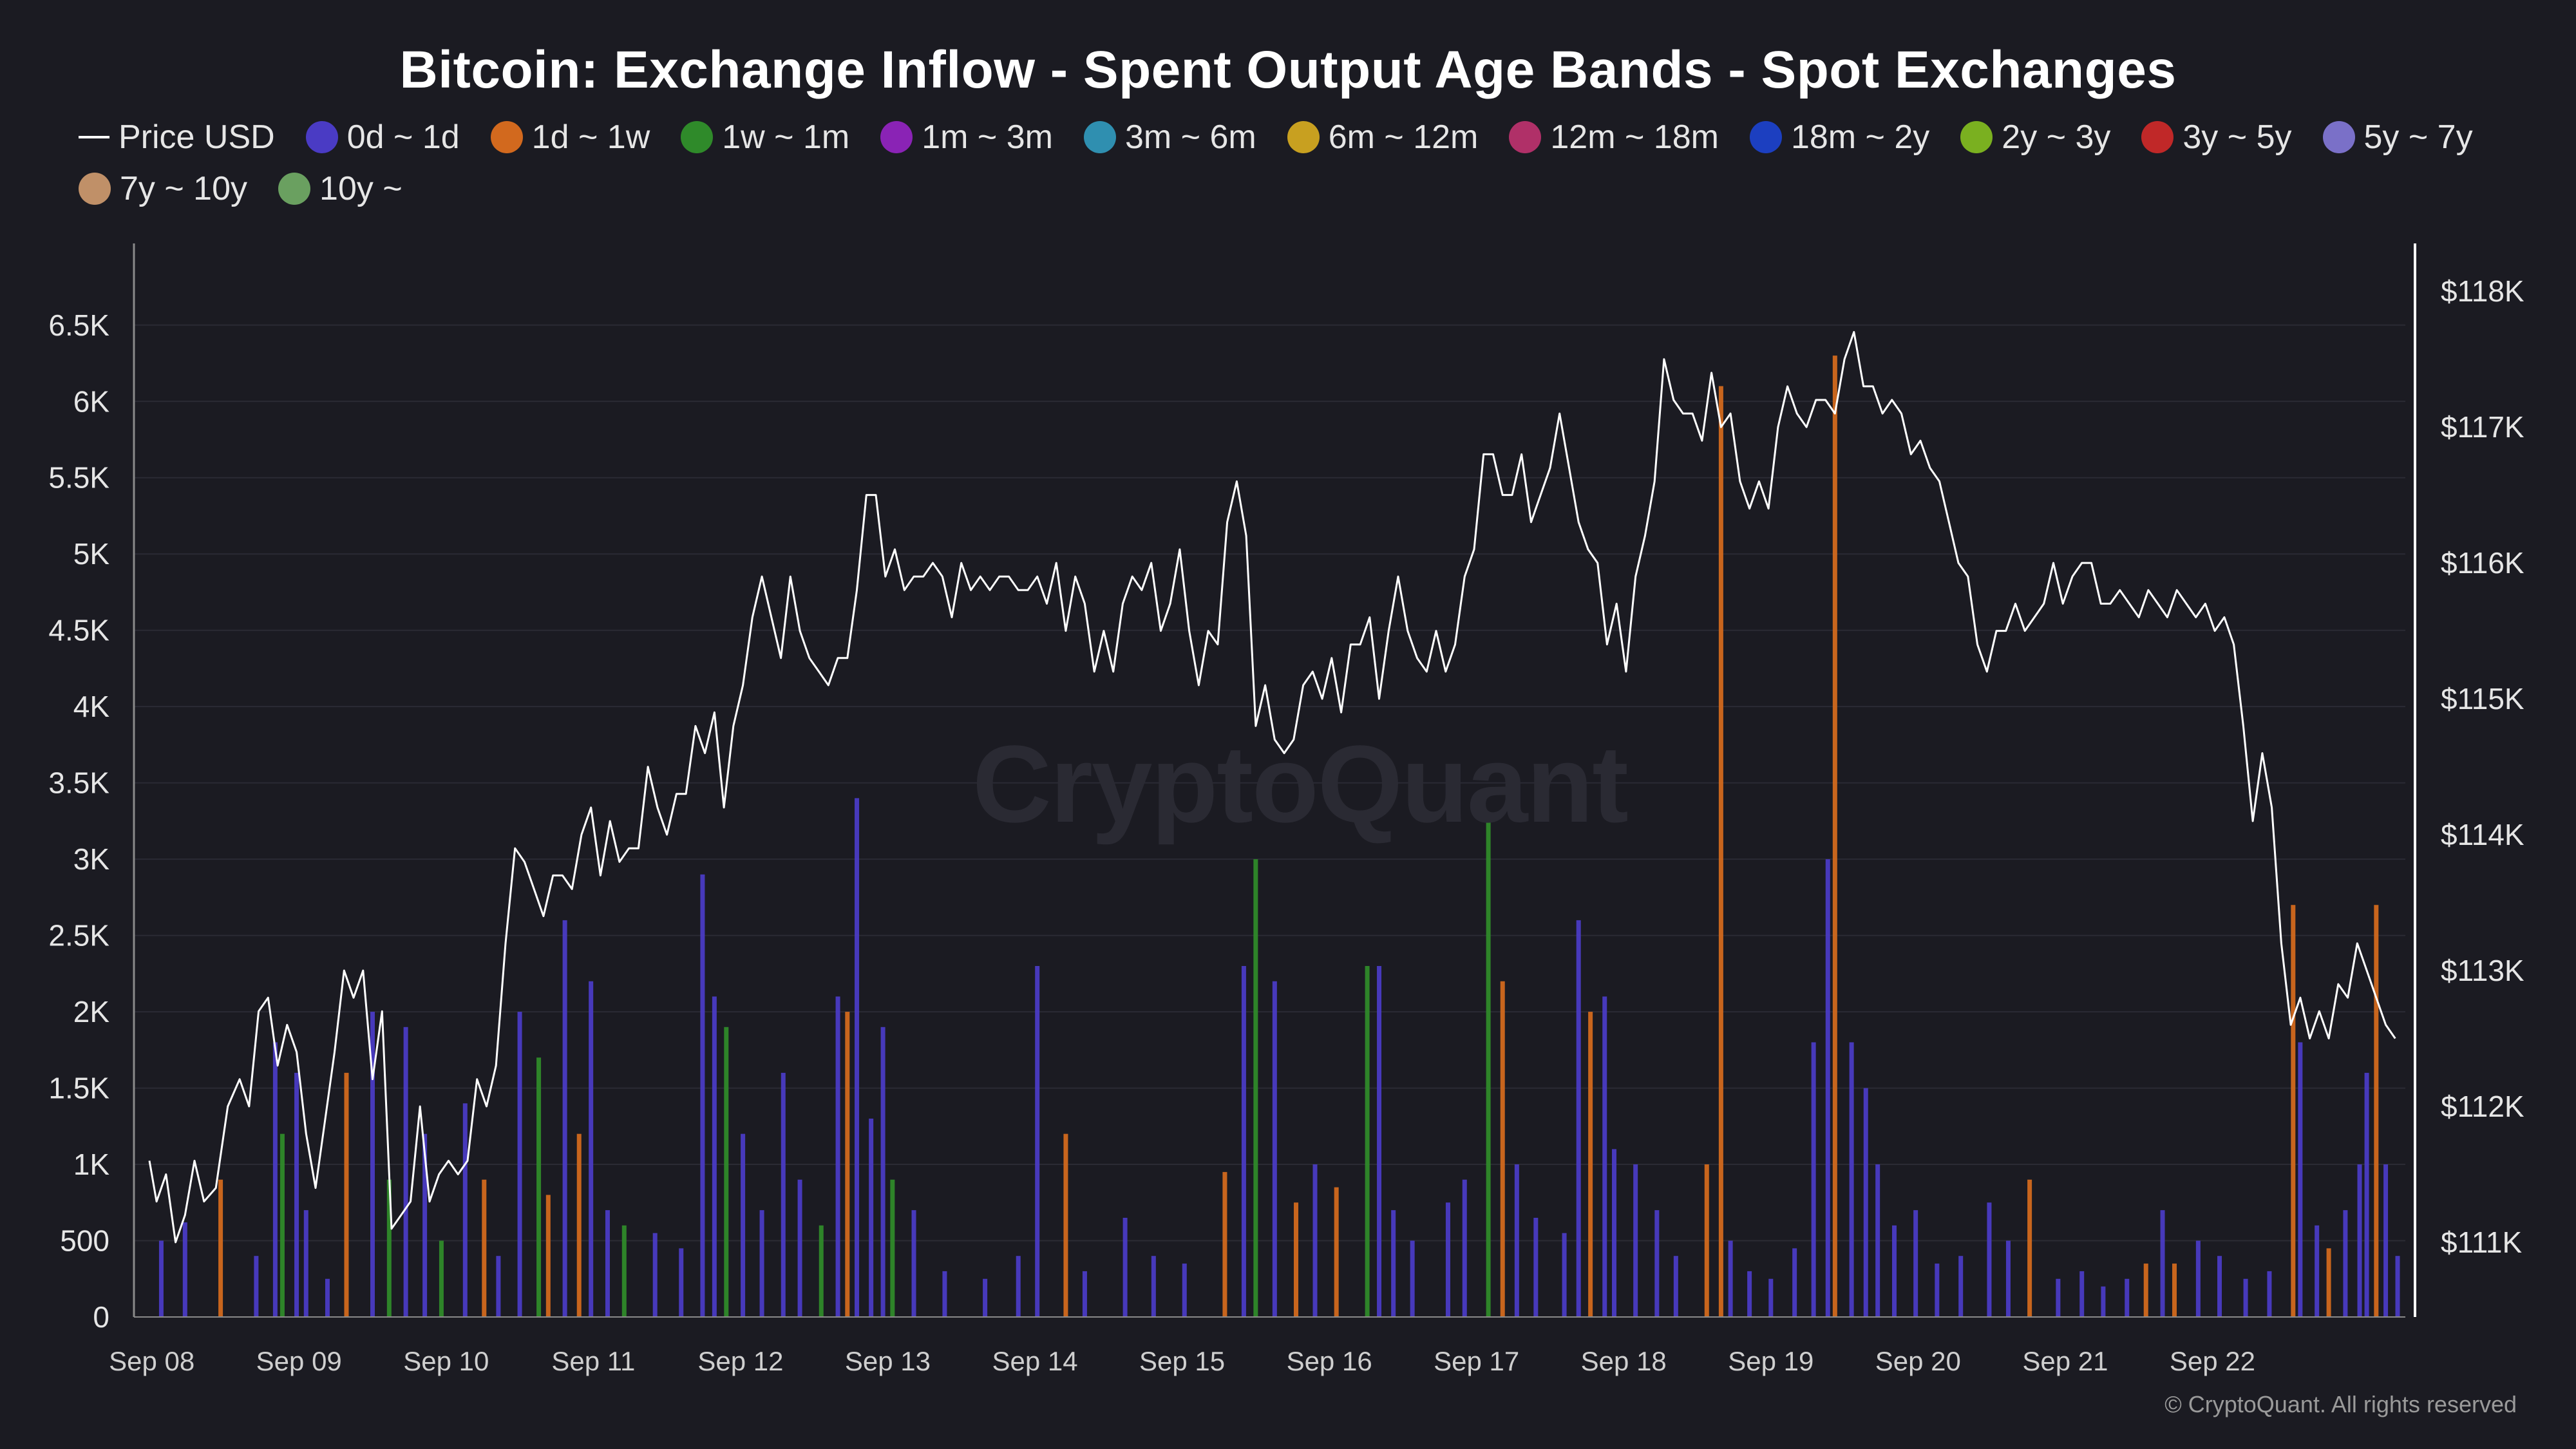 Image resolution: width=2576 pixels, height=1449 pixels. I want to click on x-tick-label: Sep 13, so click(888, 1361).